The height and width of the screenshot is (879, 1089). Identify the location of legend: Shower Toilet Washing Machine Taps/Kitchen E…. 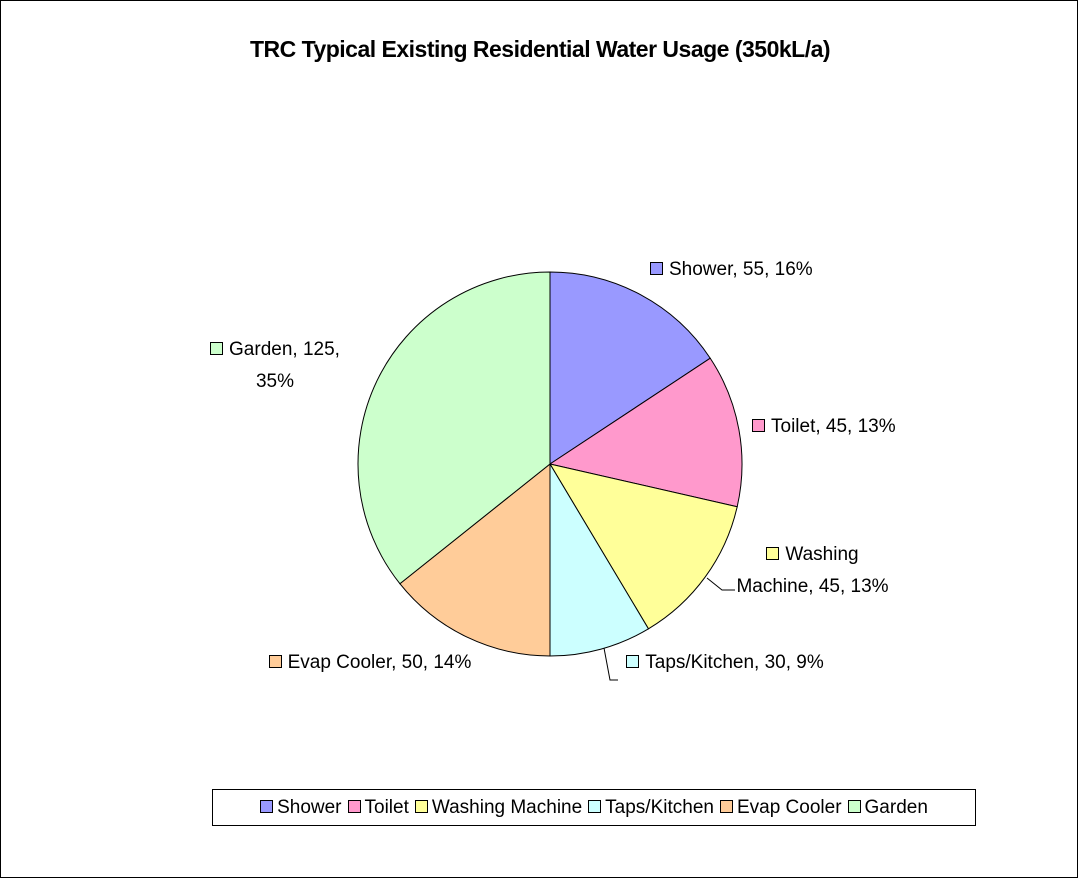
(594, 807).